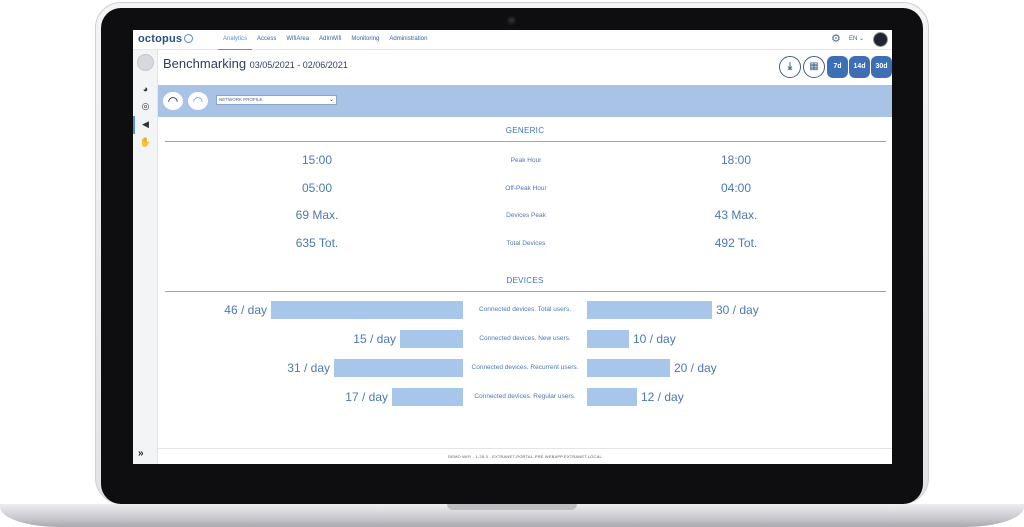  Describe the element at coordinates (276, 100) in the screenshot. I see `network-profile-select: NETWORK PROFILE ⌄` at that location.